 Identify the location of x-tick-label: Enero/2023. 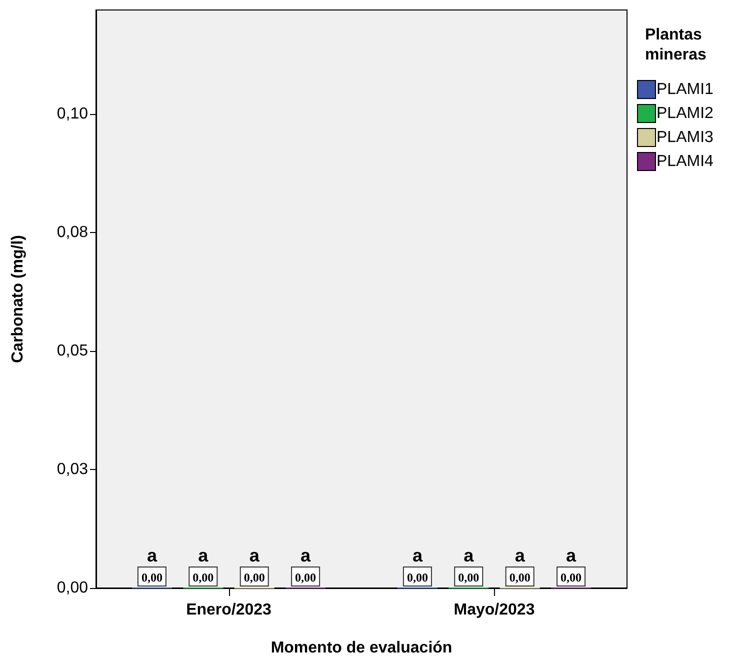
(229, 610).